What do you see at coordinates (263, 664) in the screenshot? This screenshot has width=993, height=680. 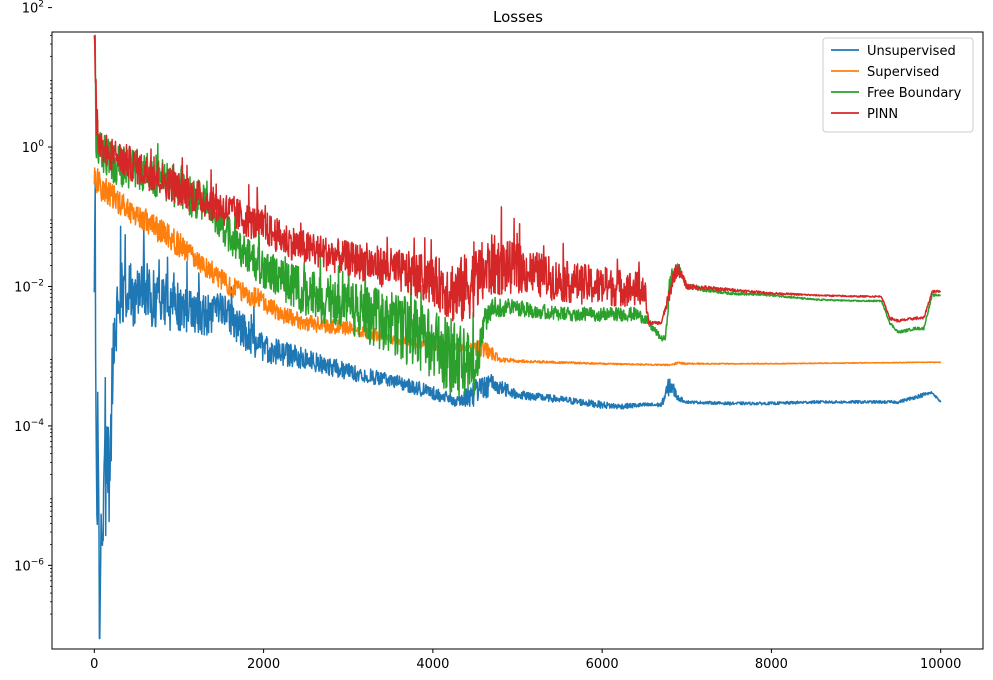 I see `x-tick-label: 2000` at bounding box center [263, 664].